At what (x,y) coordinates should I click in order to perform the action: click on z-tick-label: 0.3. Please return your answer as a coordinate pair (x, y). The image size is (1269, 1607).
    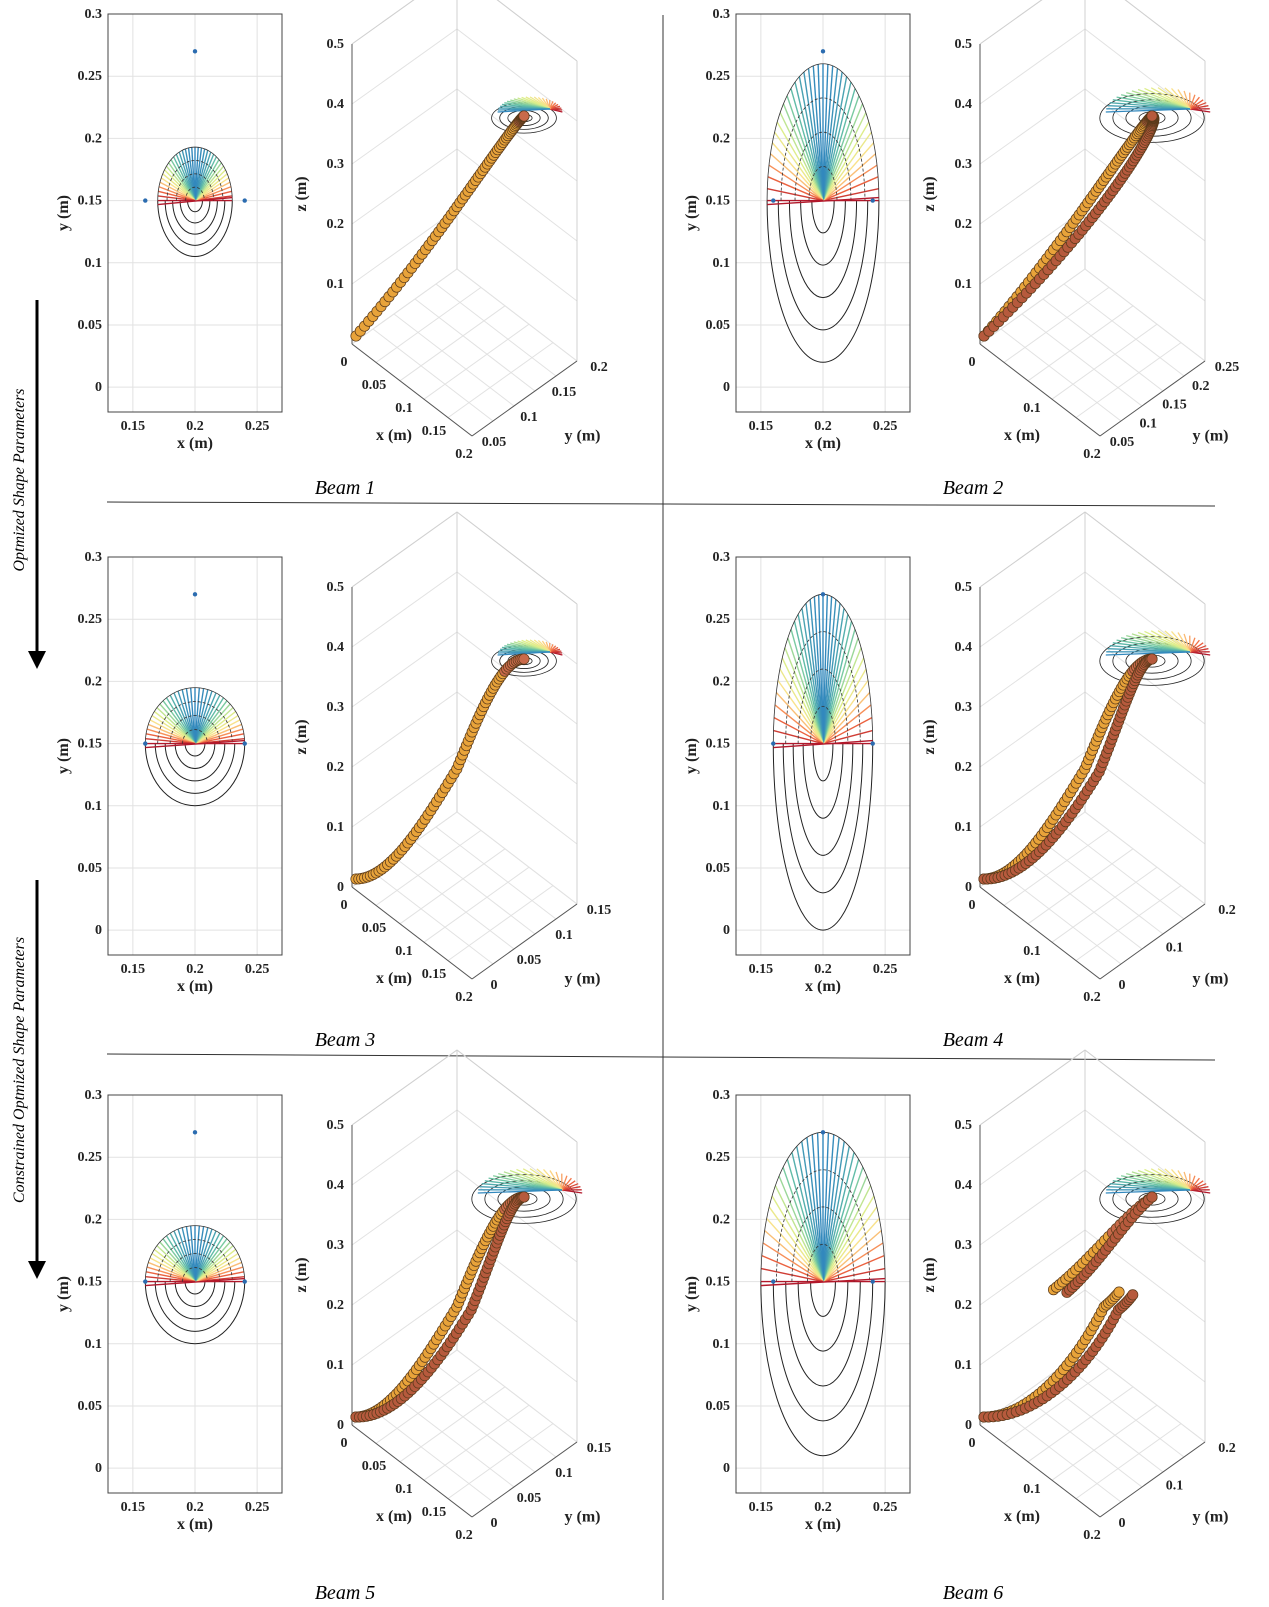
    Looking at the image, I should click on (336, 164).